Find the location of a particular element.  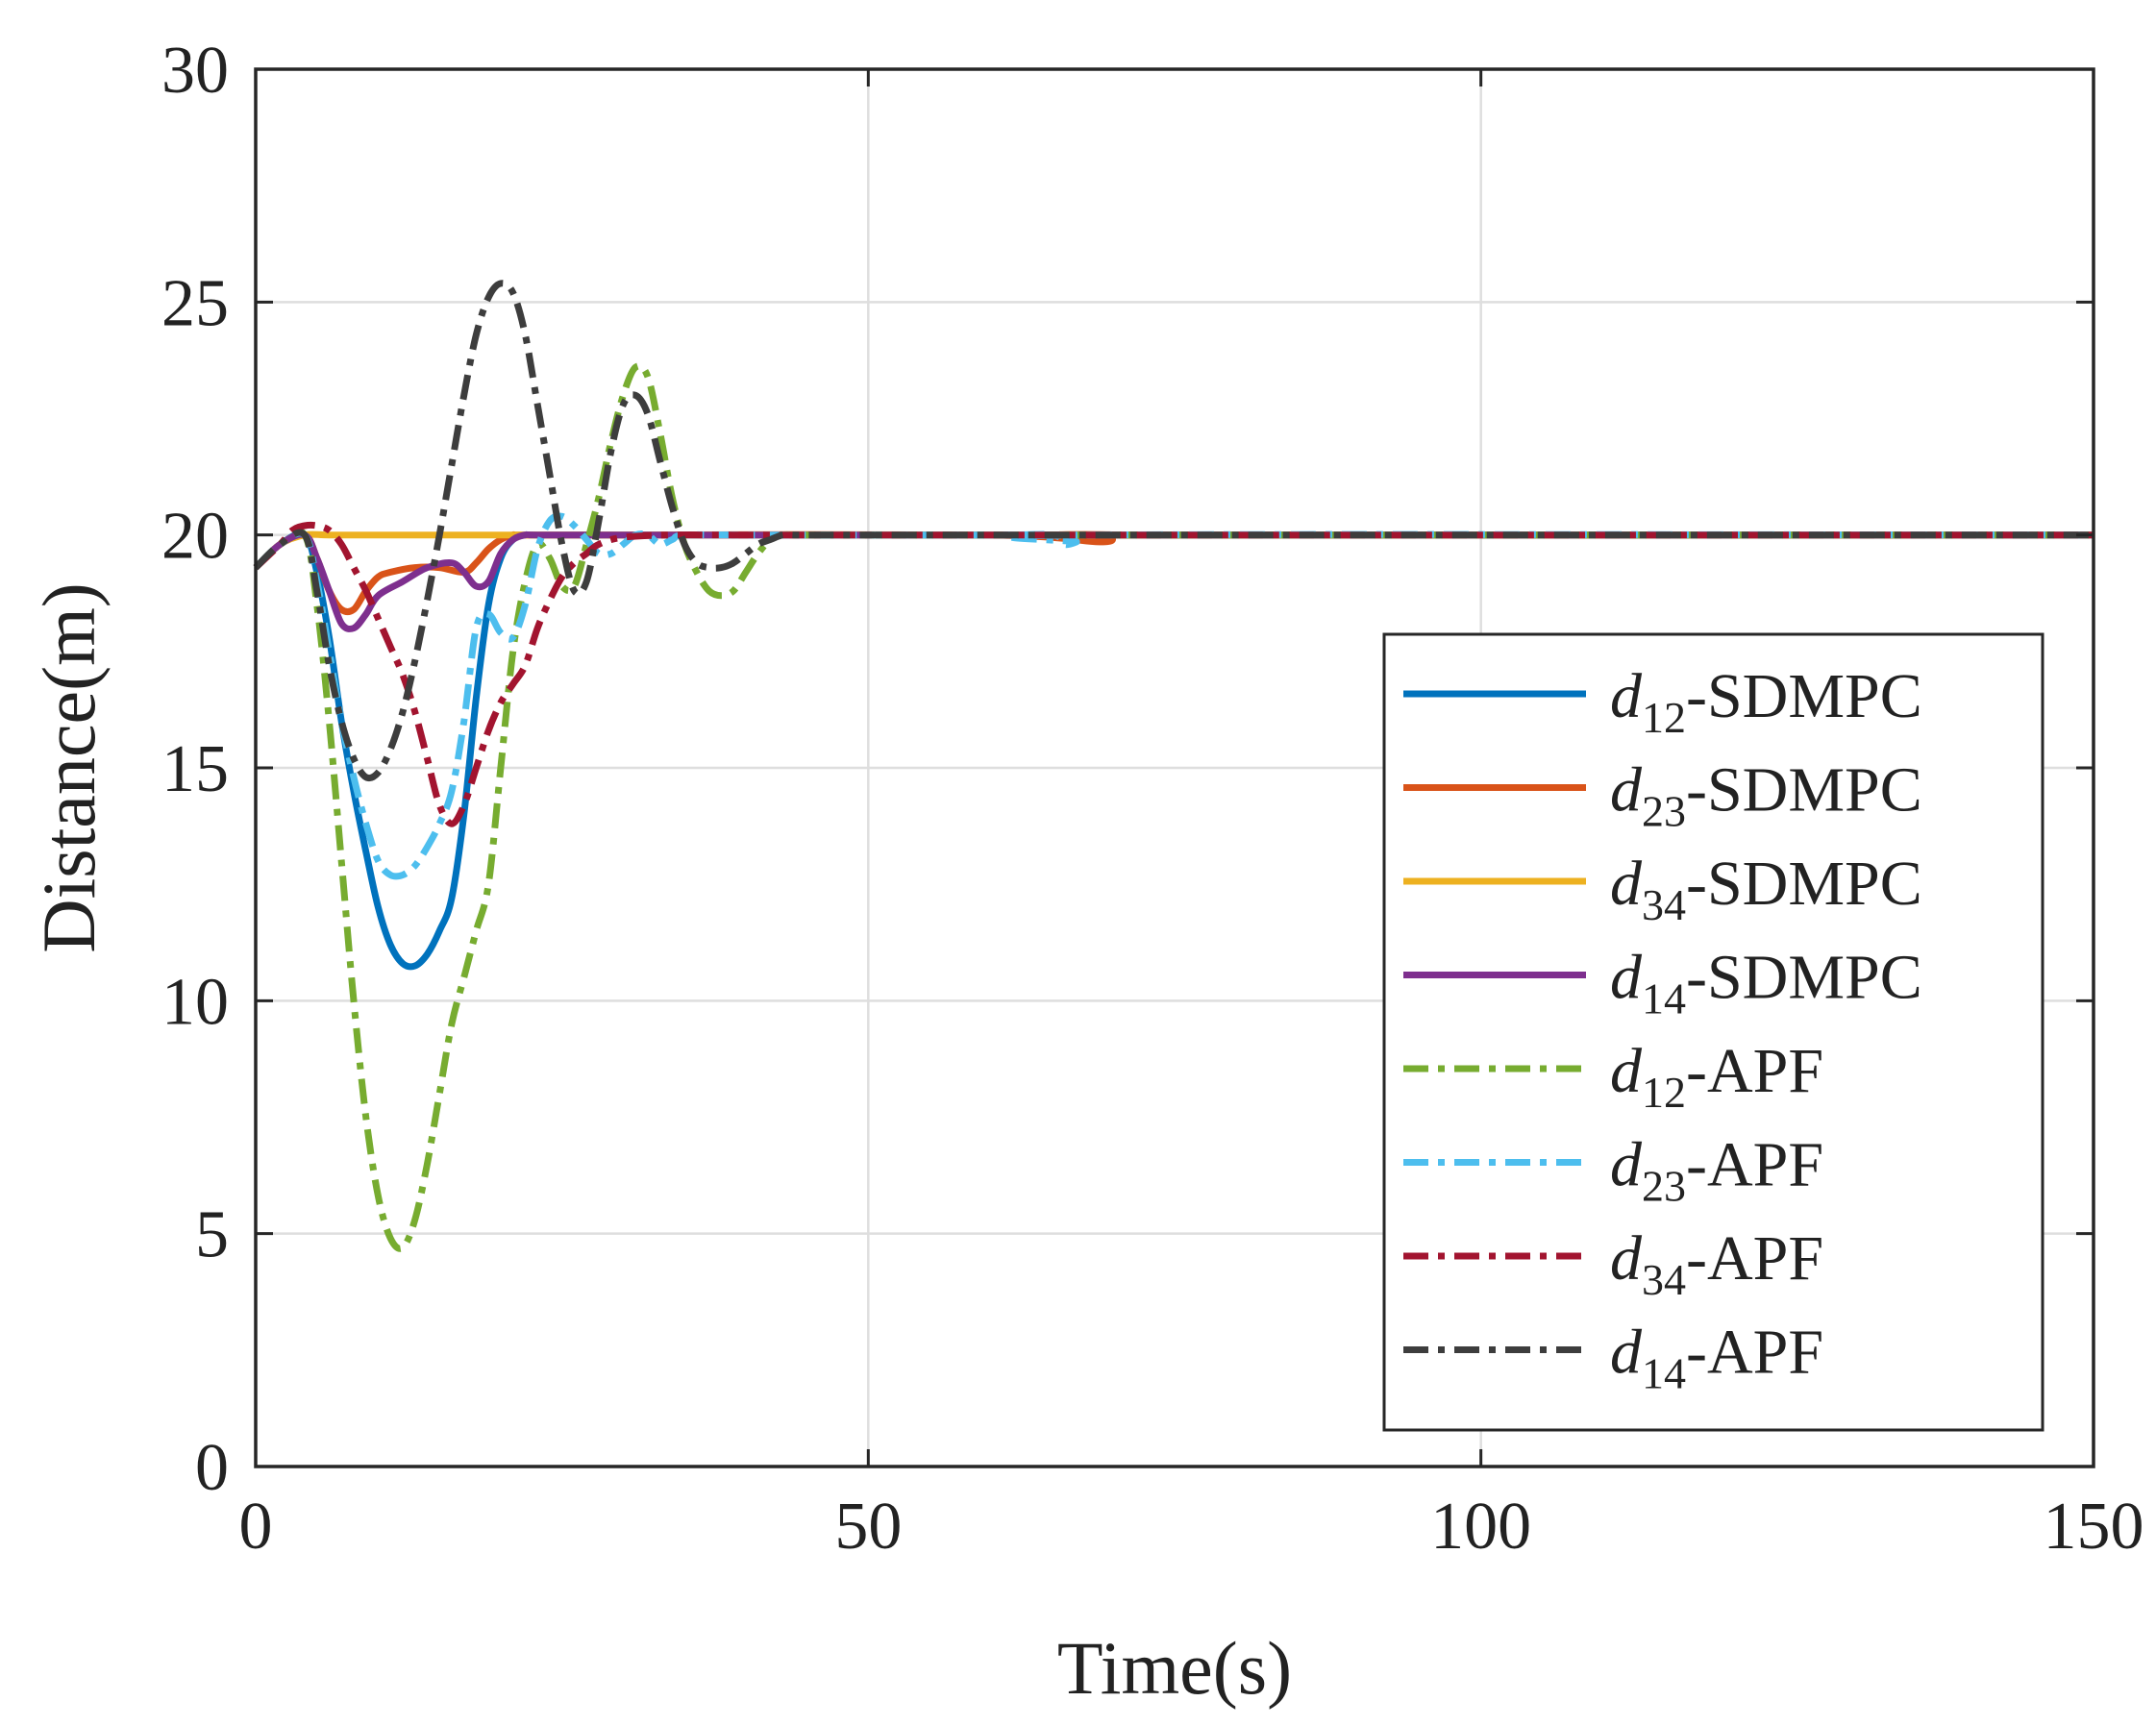

legend-label: d23-SDMPC is located at coordinates (1766, 795).